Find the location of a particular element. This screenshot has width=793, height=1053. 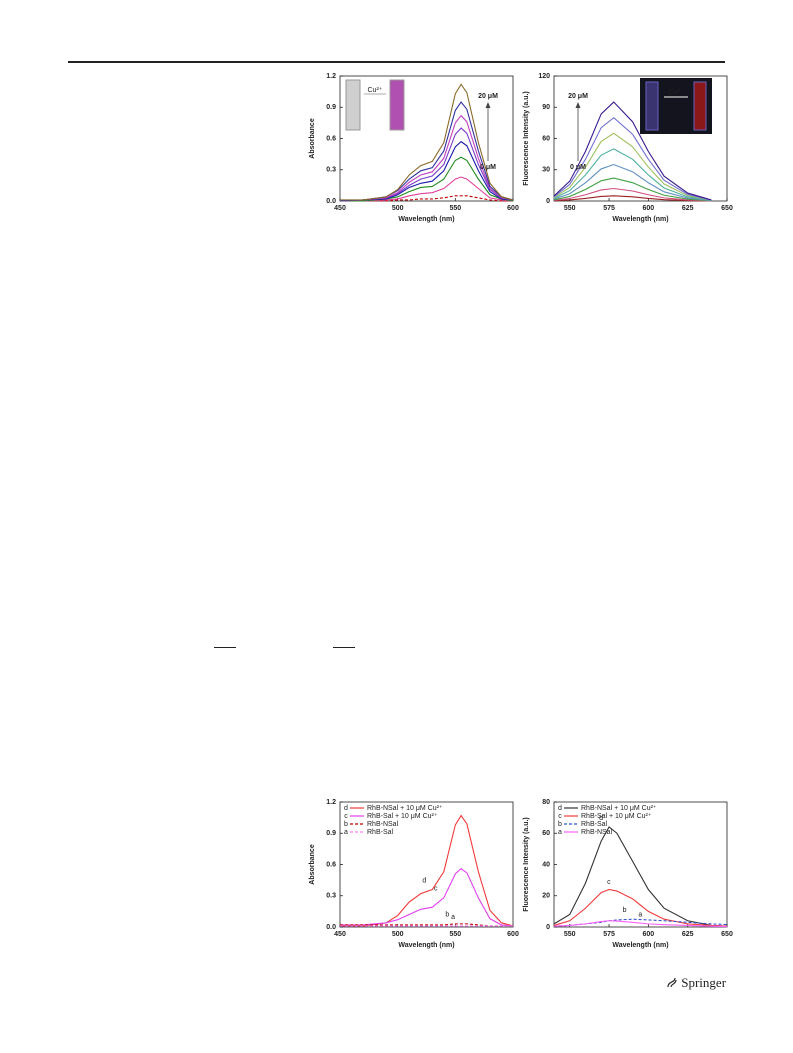

y-tick-label: 80 is located at coordinates (546, 802).